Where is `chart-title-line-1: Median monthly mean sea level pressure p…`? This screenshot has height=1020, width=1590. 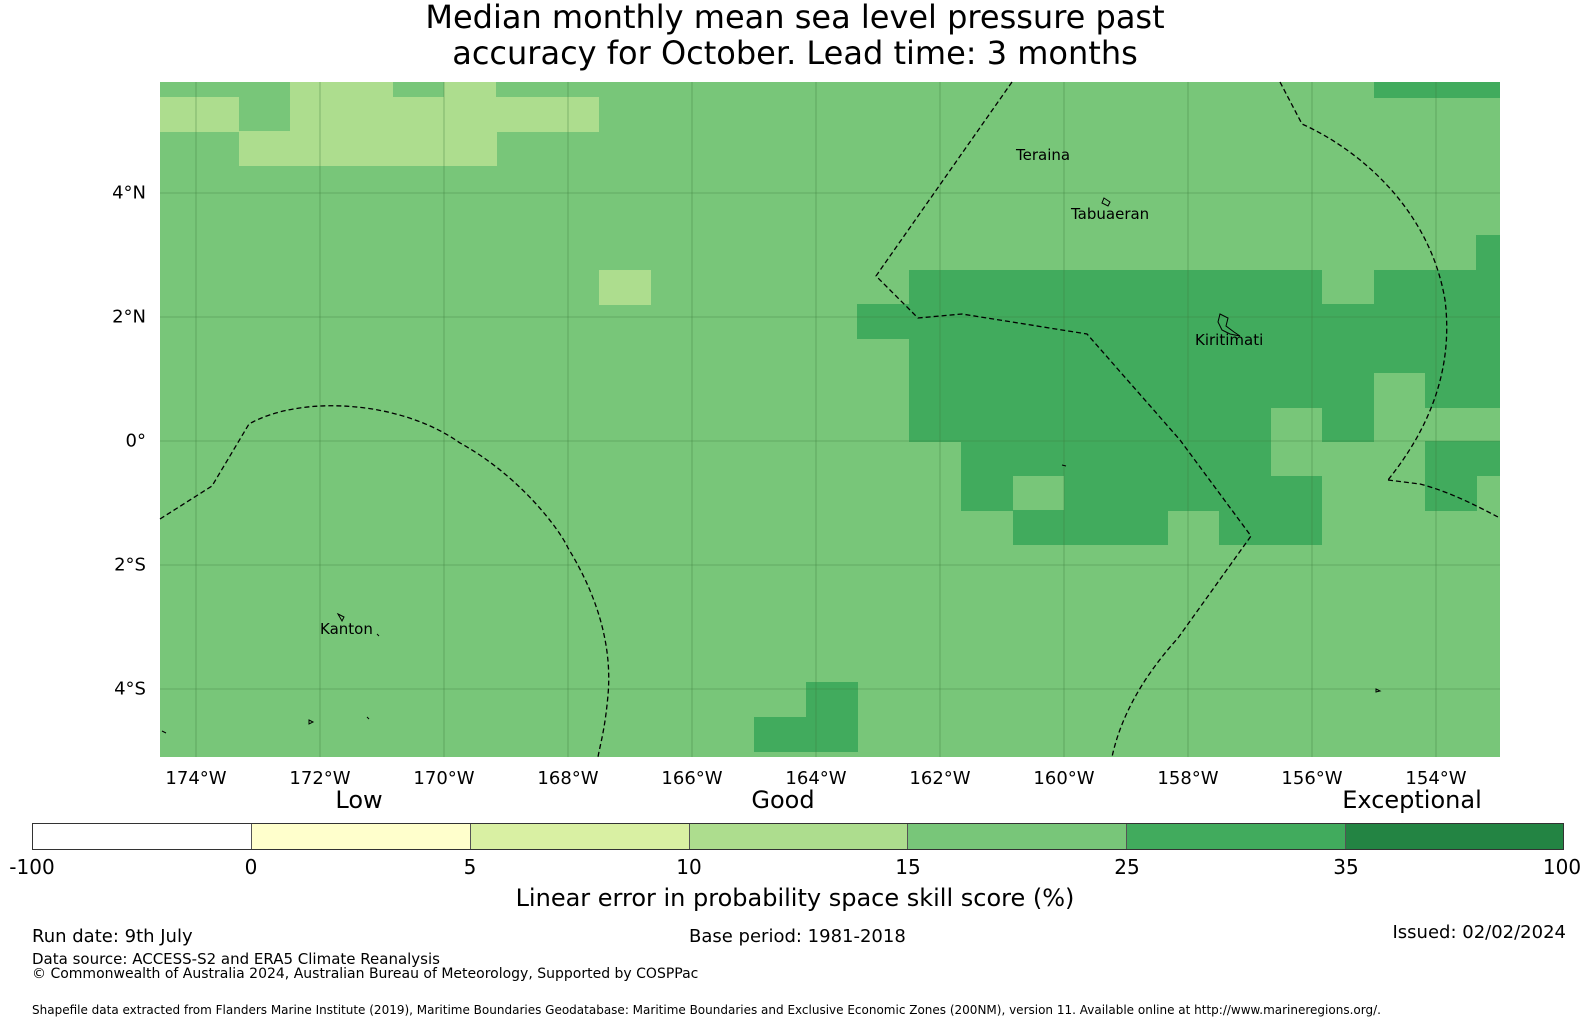 chart-title-line-1: Median monthly mean sea level pressure p… is located at coordinates (795, 18).